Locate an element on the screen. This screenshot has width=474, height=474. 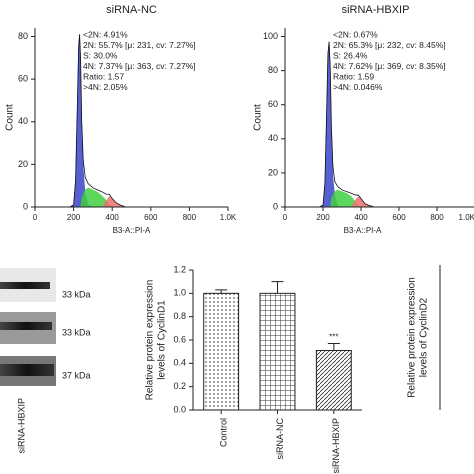
y-axis-label: levels of CyclinD1 is located at coordinates (162, 340).